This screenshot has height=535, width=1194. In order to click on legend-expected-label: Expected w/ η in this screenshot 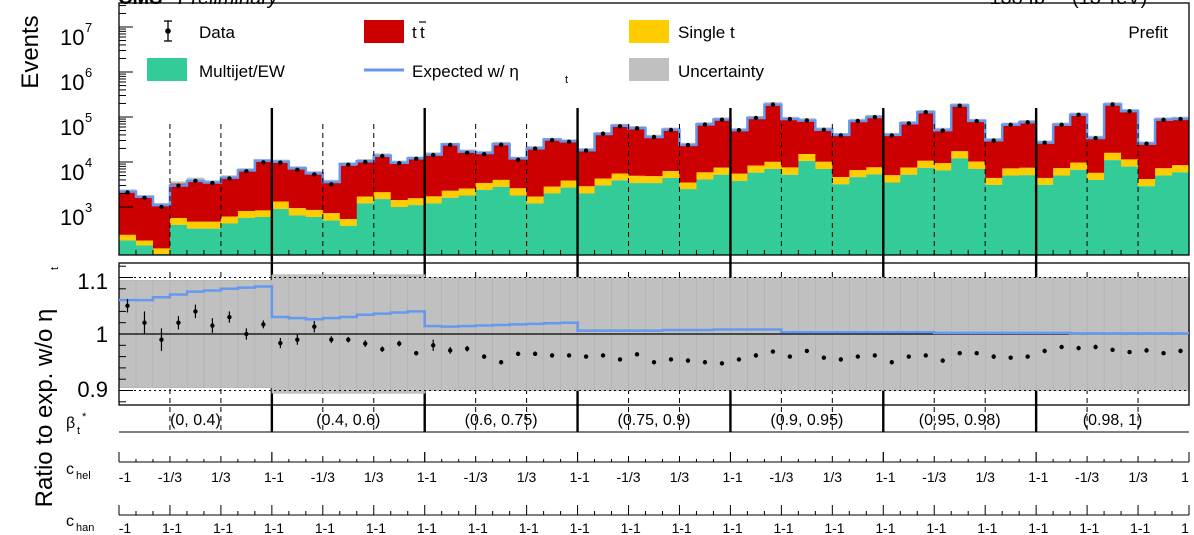, I will do `click(465, 71)`.